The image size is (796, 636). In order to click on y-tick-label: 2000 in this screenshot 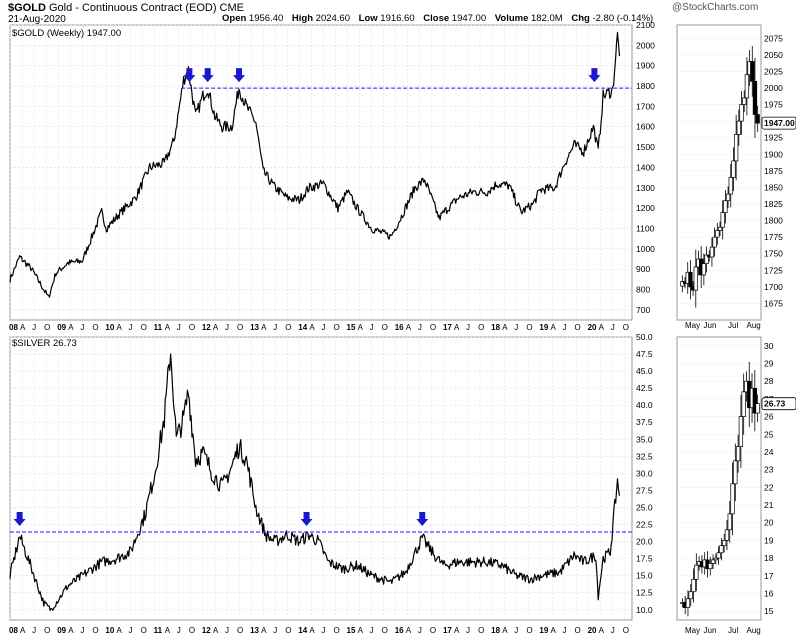, I will do `click(645, 45)`.